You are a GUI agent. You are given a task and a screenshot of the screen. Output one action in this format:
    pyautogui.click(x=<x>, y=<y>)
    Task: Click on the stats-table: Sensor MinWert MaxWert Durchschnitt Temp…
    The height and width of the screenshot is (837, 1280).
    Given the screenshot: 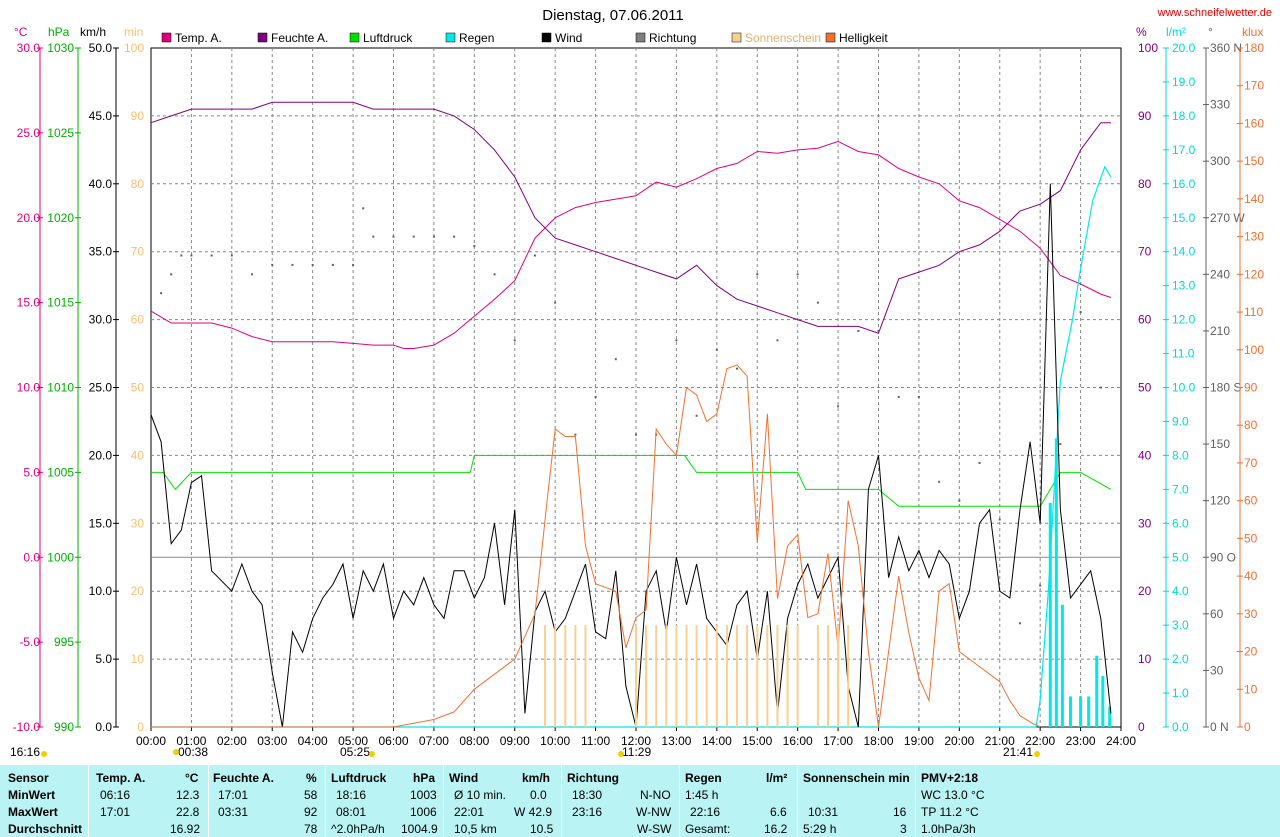 What is the action you would take?
    pyautogui.click(x=640, y=801)
    